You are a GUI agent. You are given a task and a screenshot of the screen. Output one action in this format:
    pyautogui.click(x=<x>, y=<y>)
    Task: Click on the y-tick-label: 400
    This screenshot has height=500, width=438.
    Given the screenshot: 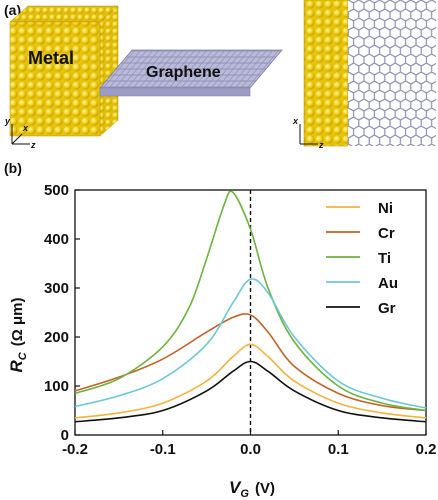 What is the action you would take?
    pyautogui.click(x=56, y=239)
    